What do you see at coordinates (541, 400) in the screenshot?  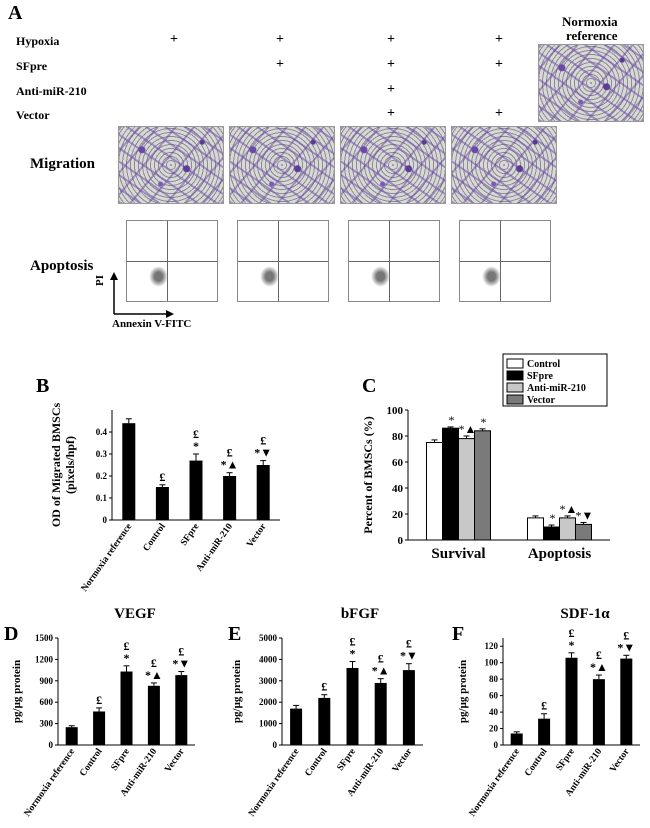 I see `panel-C-legend-label-3: Vector` at bounding box center [541, 400].